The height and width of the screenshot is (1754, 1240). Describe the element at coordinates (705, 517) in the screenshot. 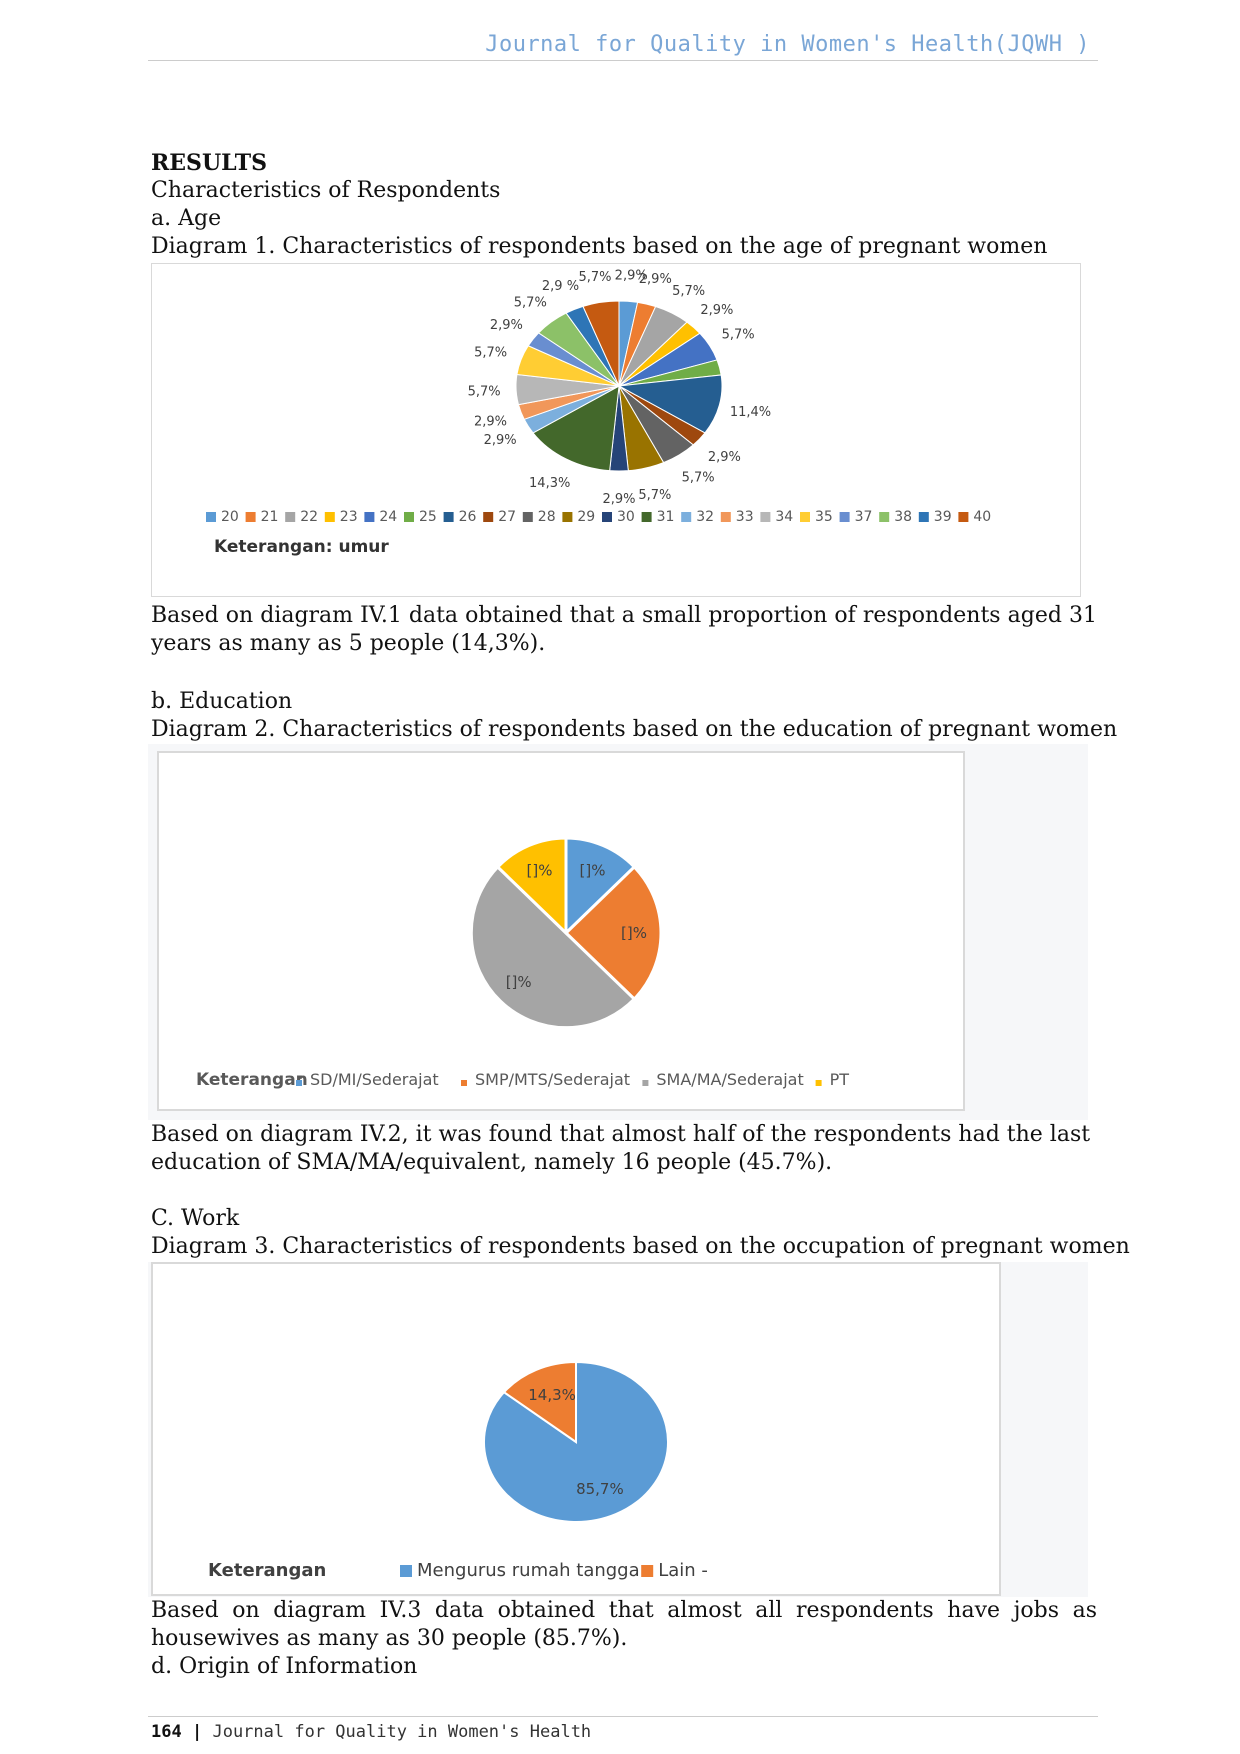

I see `age-legend-label: 32` at that location.